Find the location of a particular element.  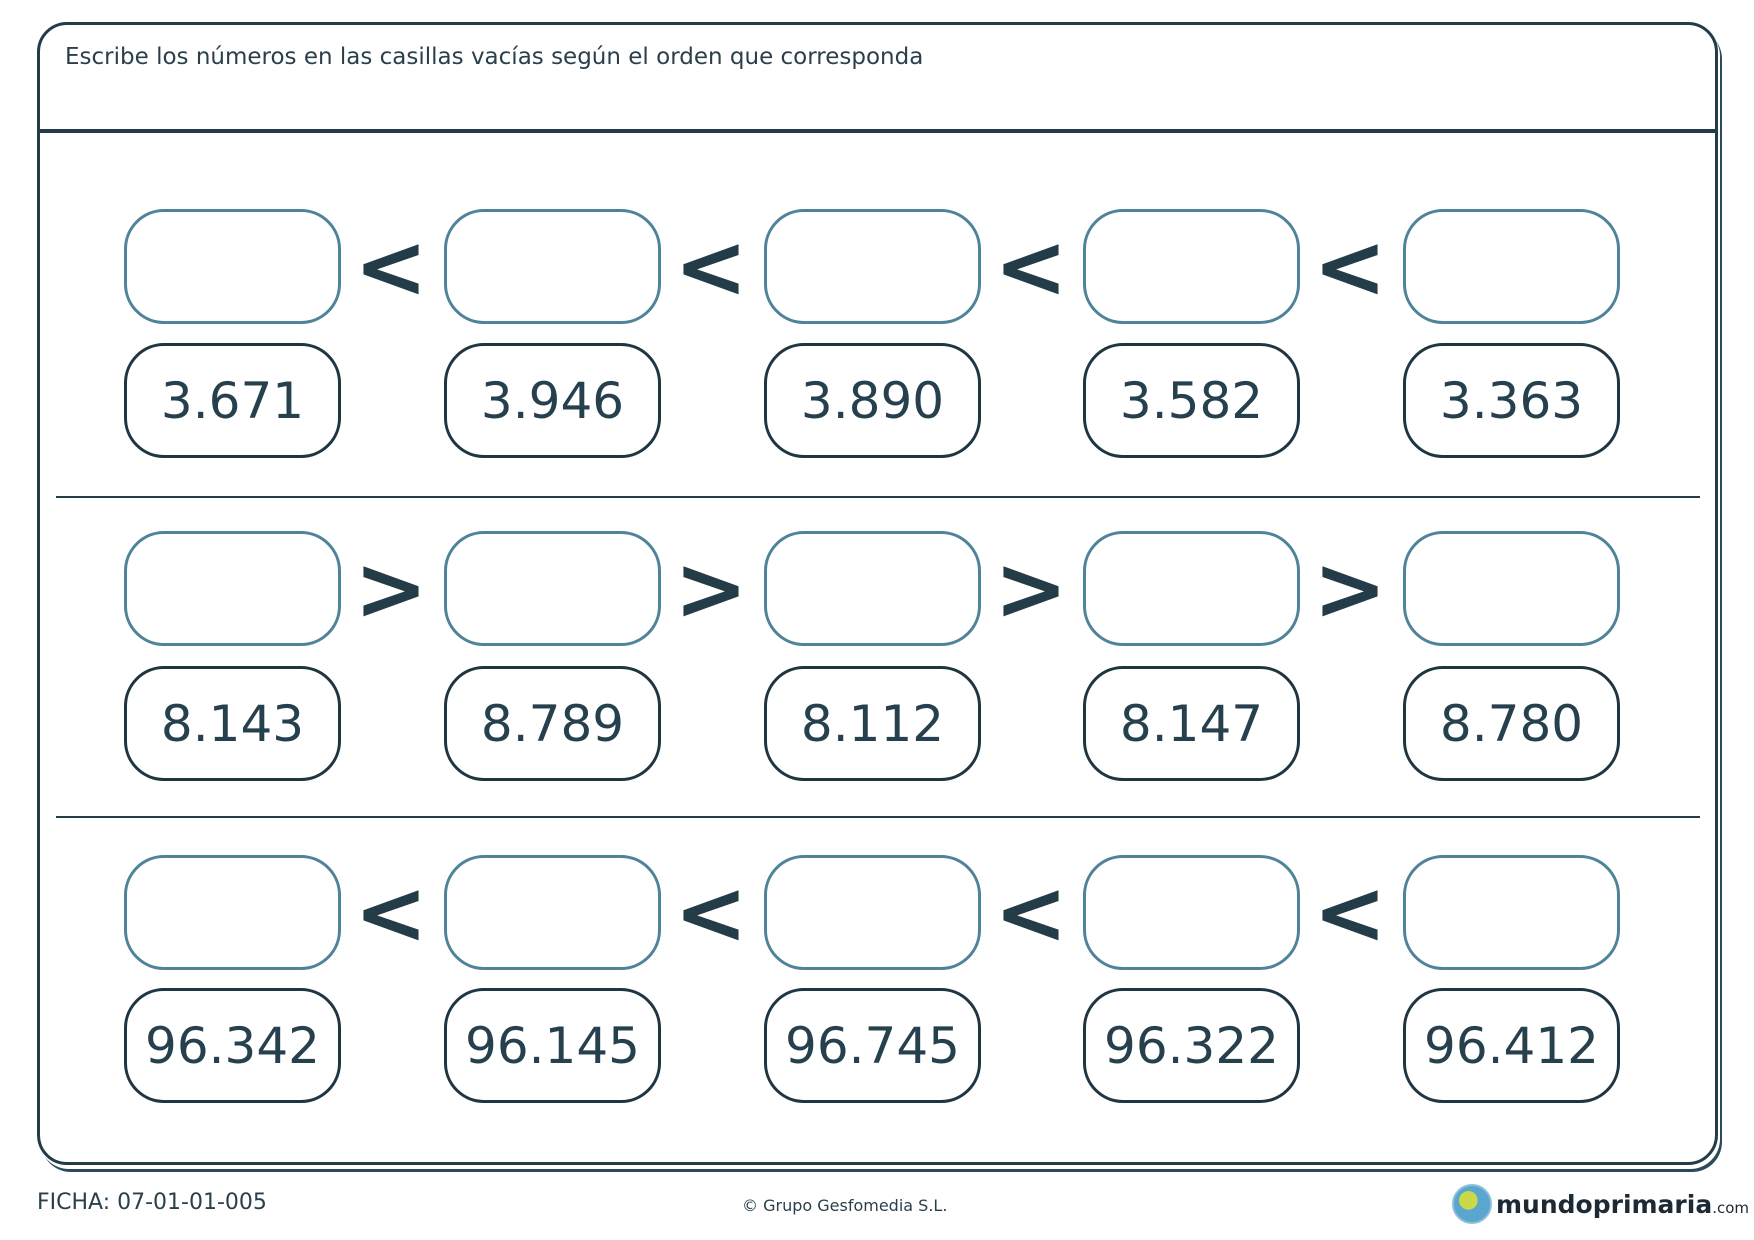

logo-text: mundoprimaria.com is located at coordinates (1623, 1204).